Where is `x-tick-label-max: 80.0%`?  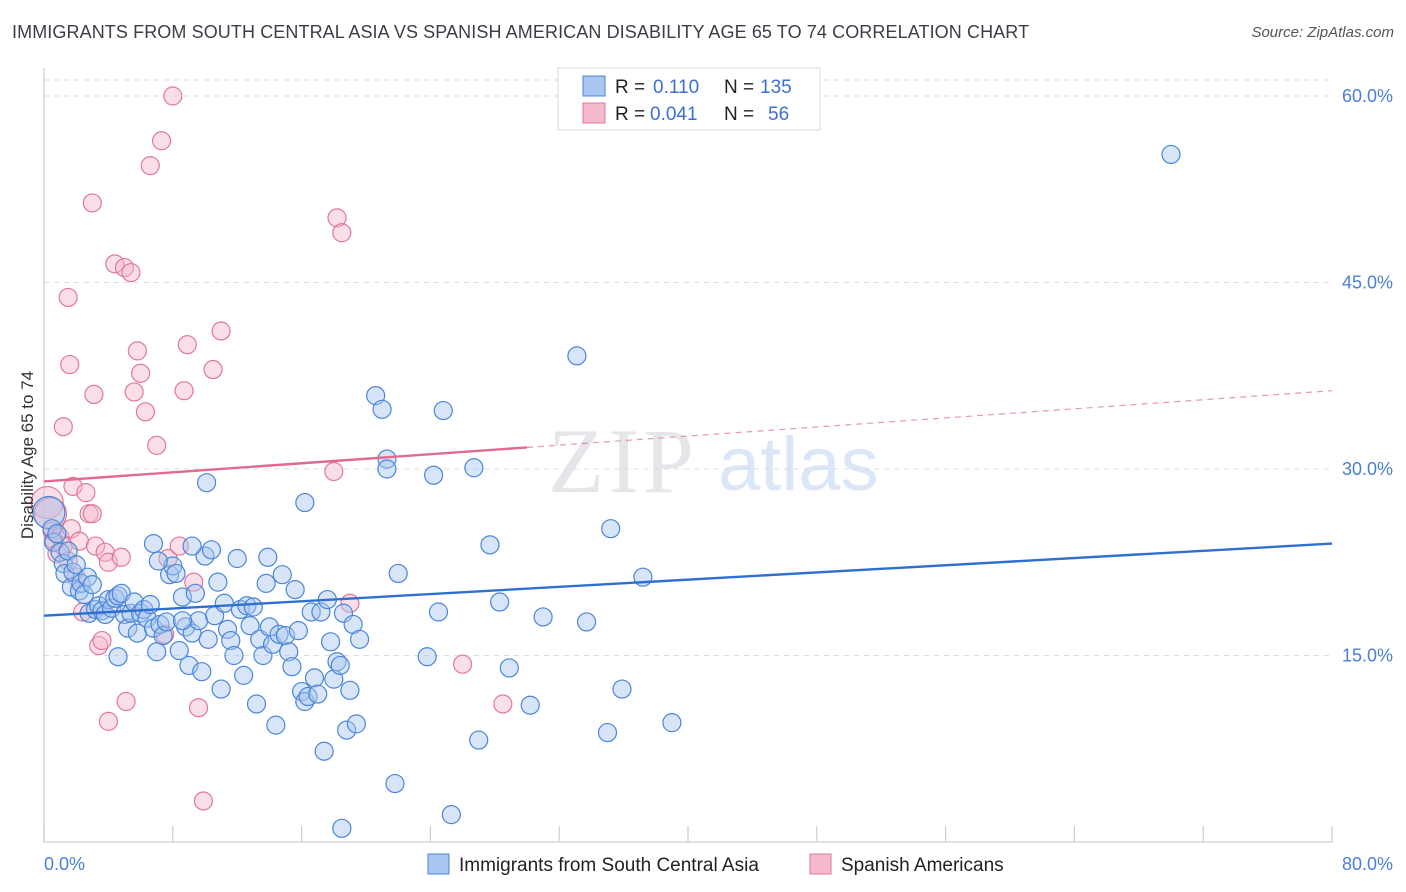
x-tick-label-max: 80.0% is located at coordinates (1367, 864).